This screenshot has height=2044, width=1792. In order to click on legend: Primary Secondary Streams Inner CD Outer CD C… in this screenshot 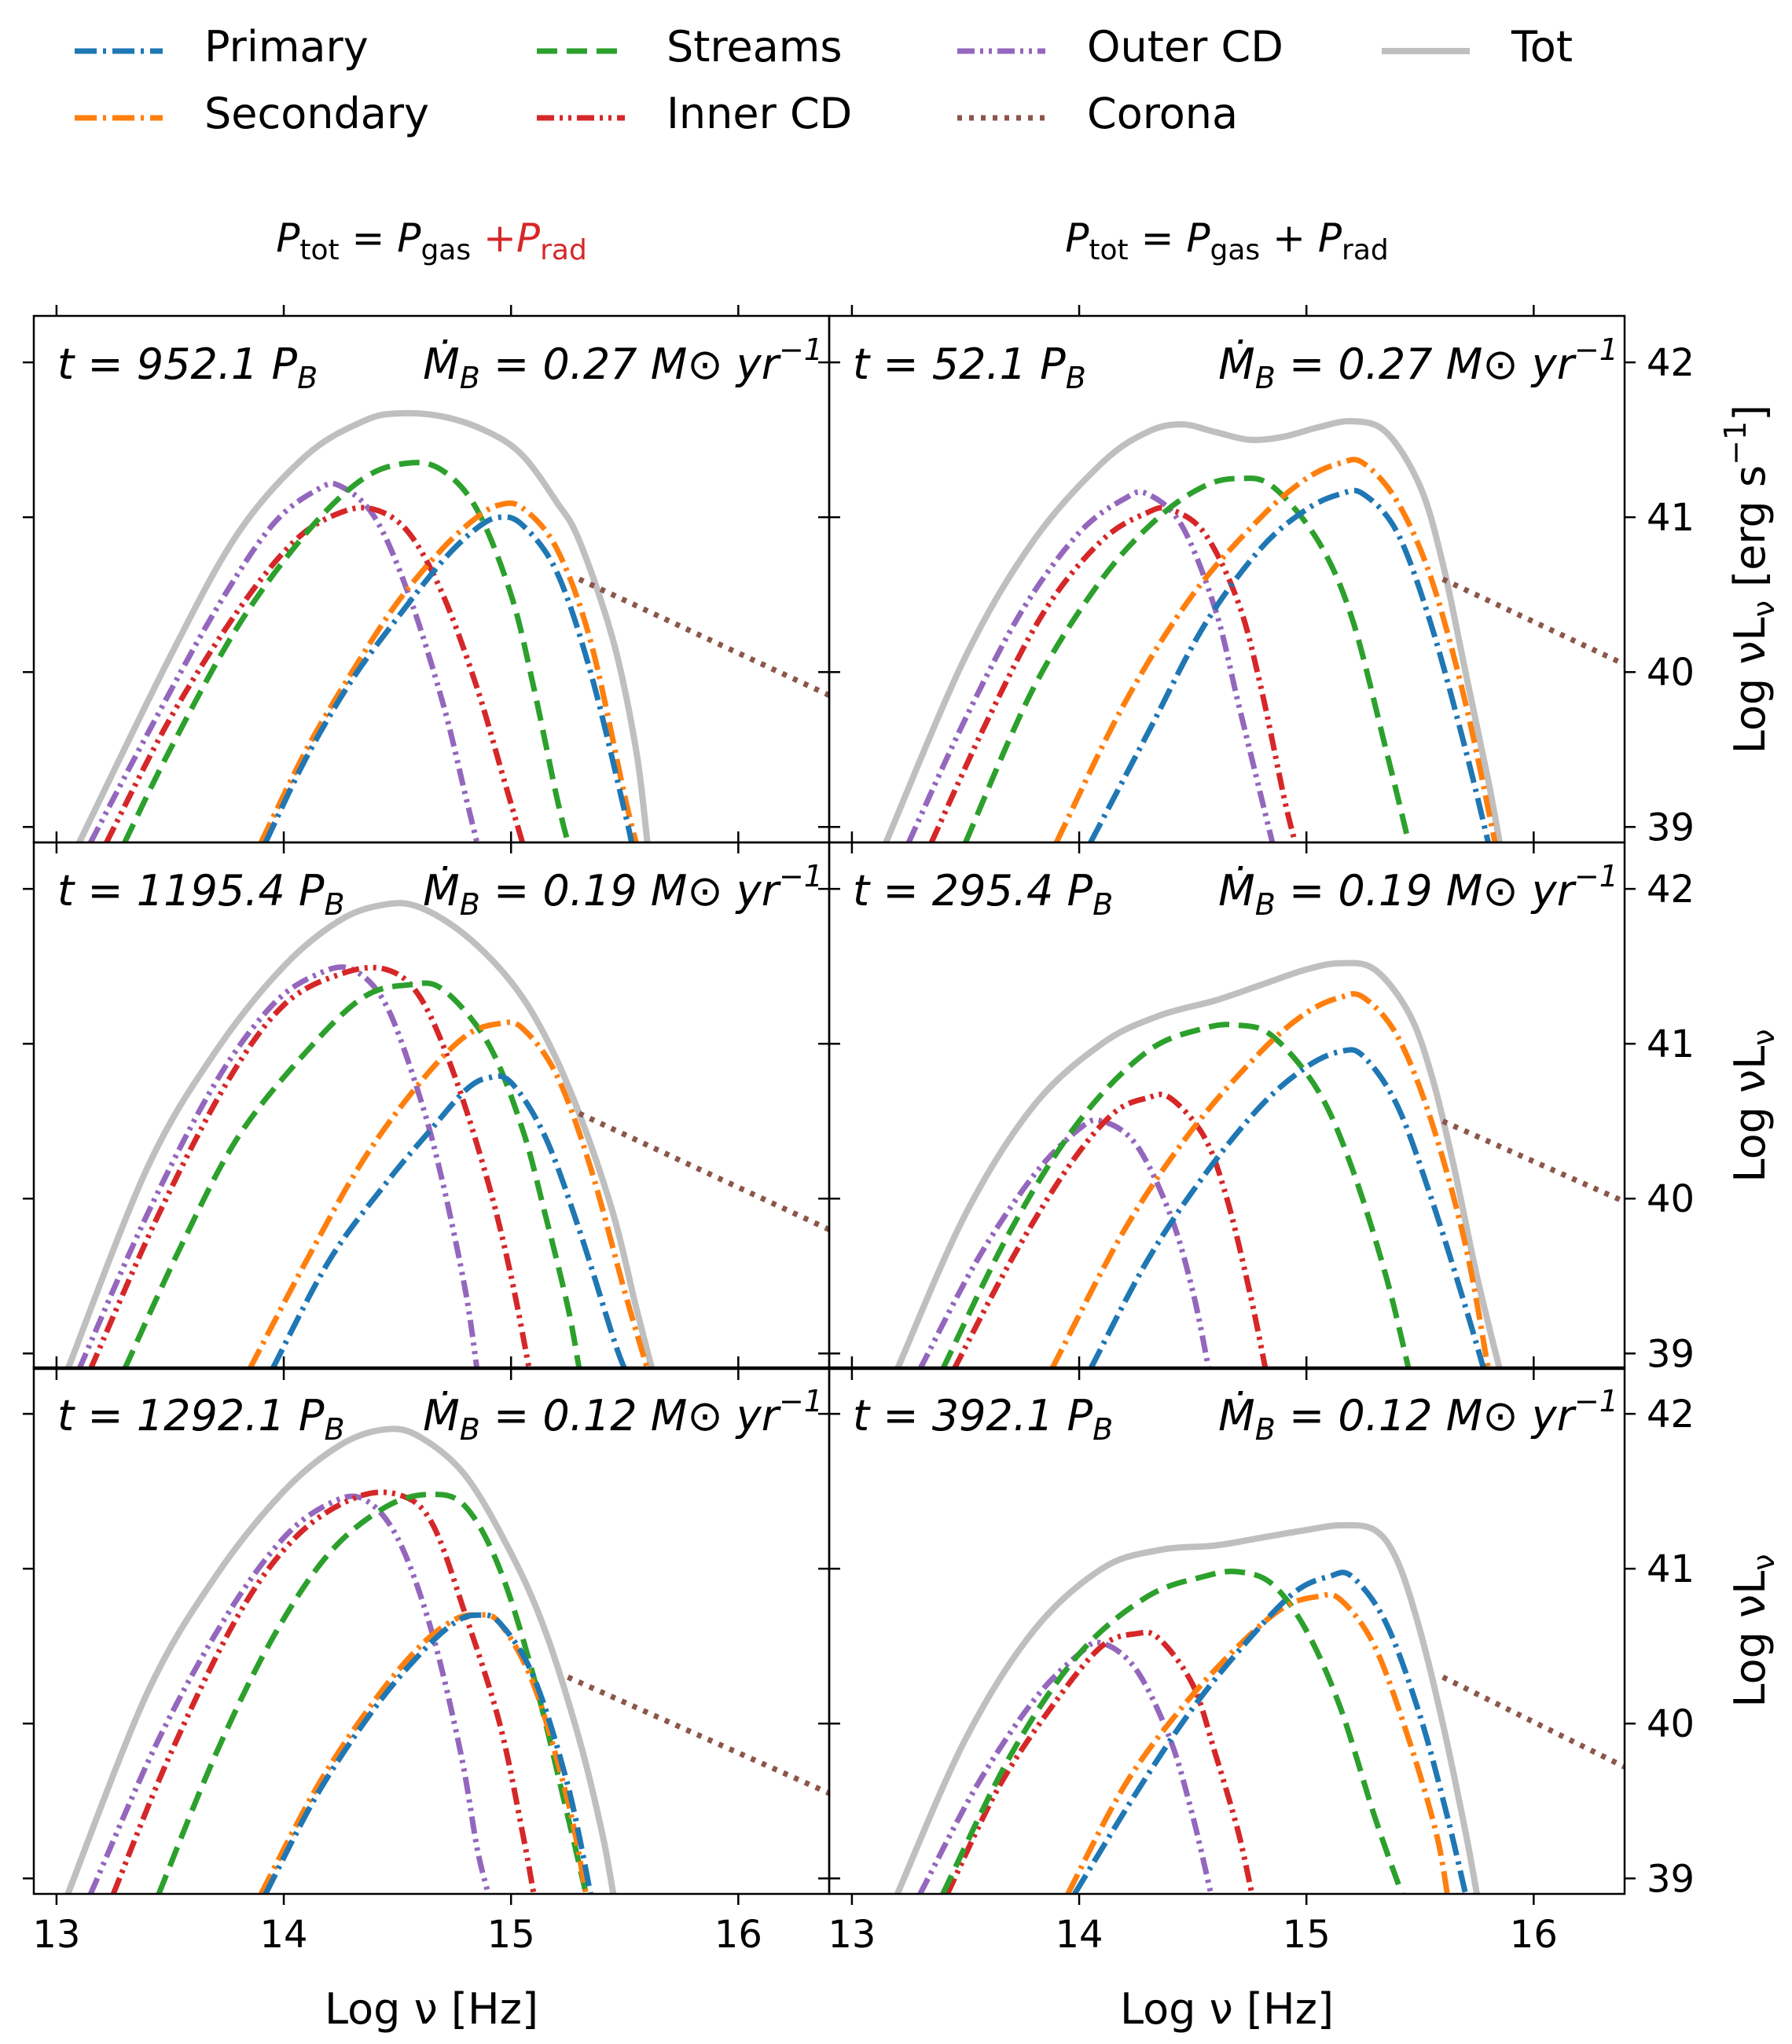, I will do `click(824, 80)`.